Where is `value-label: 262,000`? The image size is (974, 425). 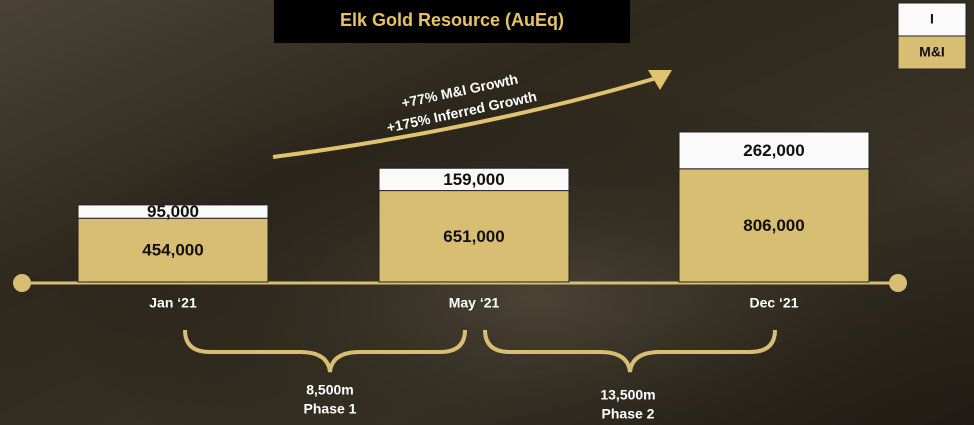
value-label: 262,000 is located at coordinates (773, 150).